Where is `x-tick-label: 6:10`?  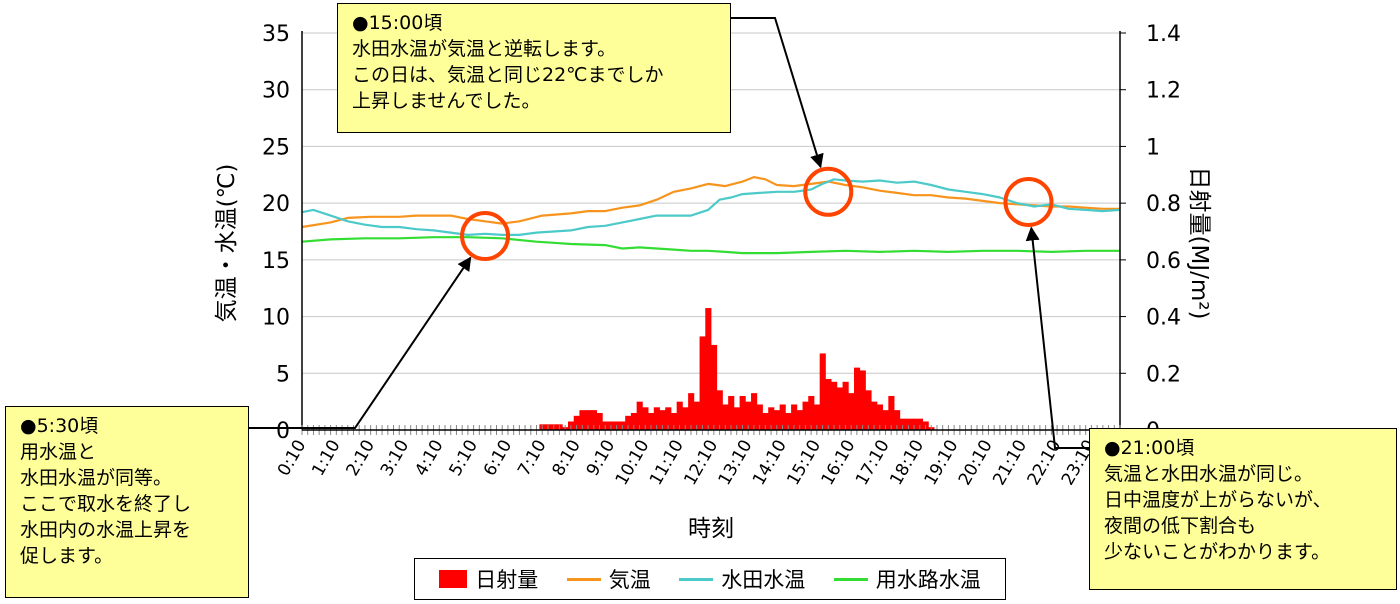 x-tick-label: 6:10 is located at coordinates (498, 458).